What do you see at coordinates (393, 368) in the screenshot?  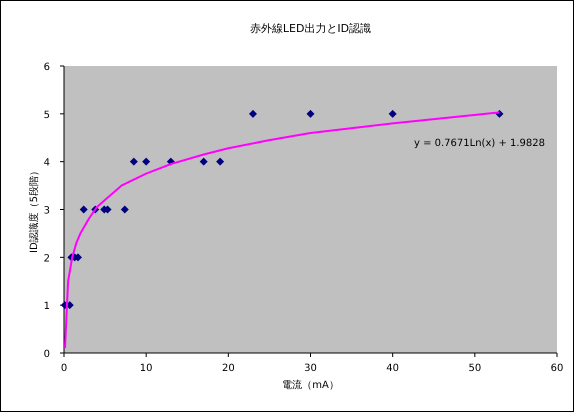 I see `x-tick-label: 40` at bounding box center [393, 368].